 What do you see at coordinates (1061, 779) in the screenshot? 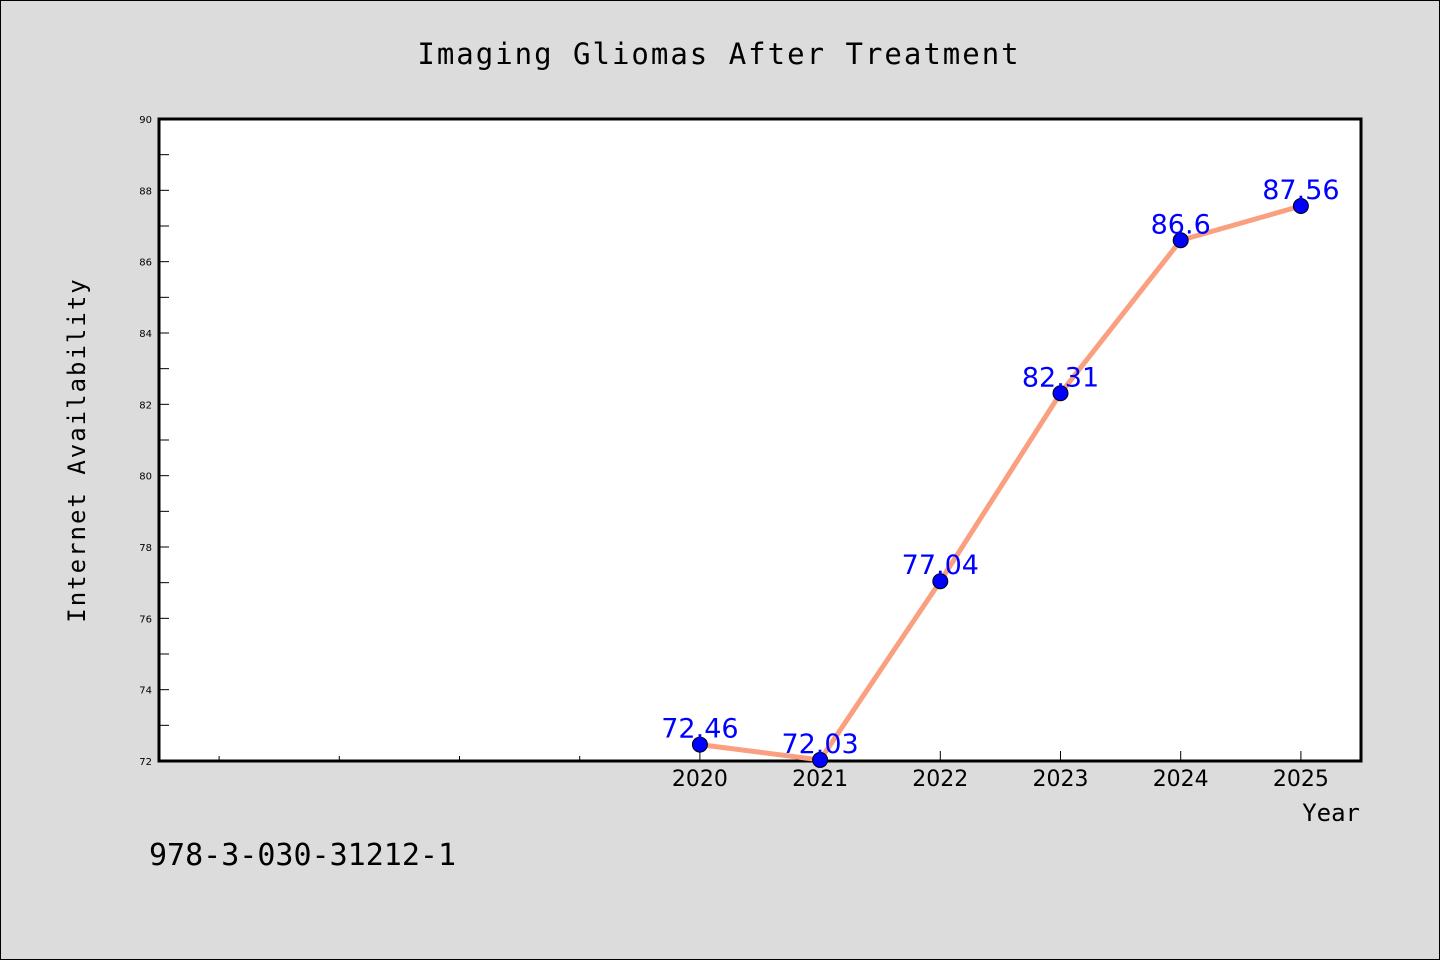
I see `x-tick-label: 2023` at bounding box center [1061, 779].